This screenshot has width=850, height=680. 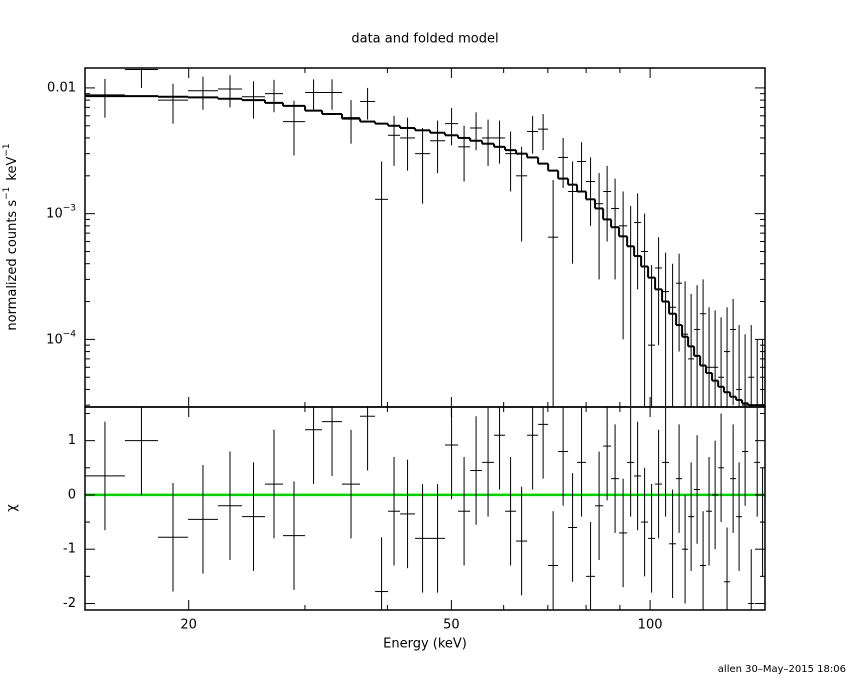 I want to click on footer: allen 30–May–2015 18:06, so click(x=782, y=669).